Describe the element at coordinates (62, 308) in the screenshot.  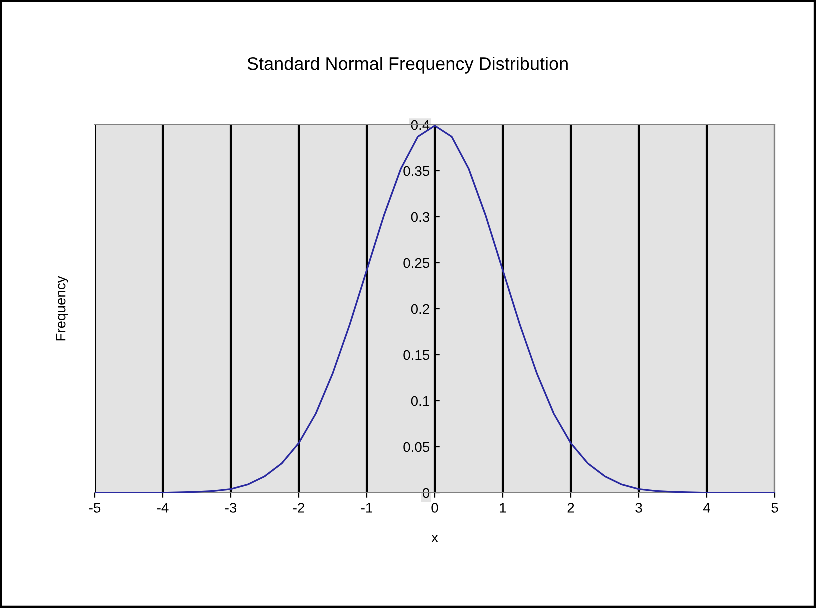
I see `y-axis-title: Frequency` at that location.